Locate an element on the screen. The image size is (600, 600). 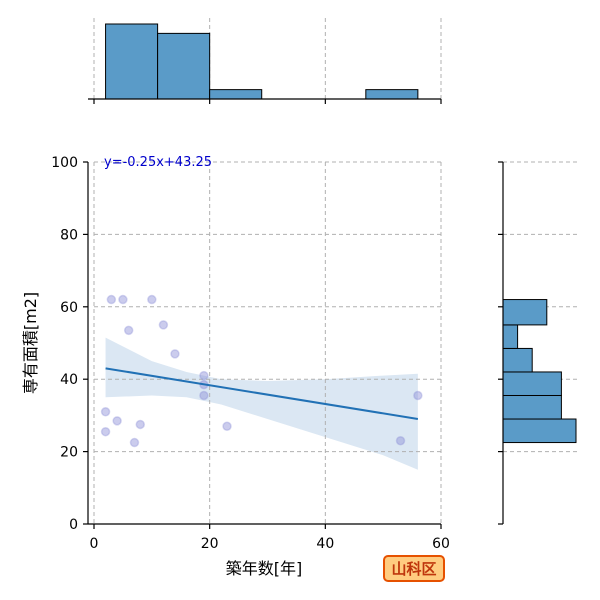
y-tick-label: 40 is located at coordinates (69, 380).